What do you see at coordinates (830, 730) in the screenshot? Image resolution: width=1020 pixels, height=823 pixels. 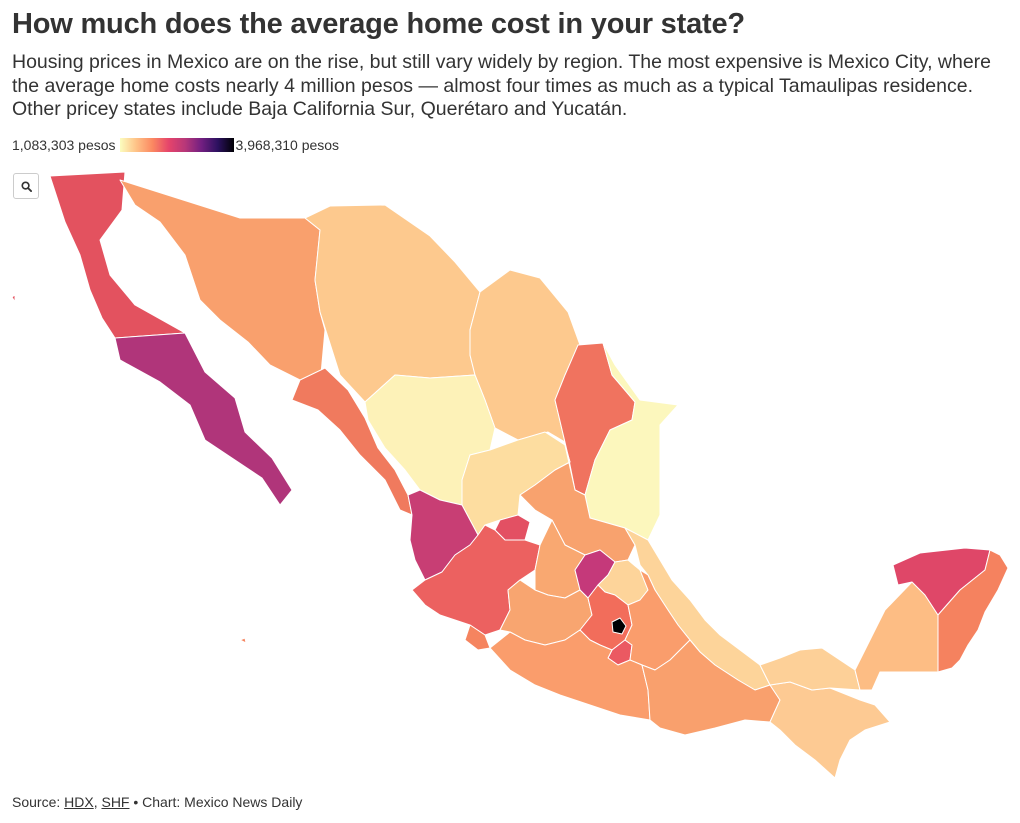 I see `state-chiapas` at bounding box center [830, 730].